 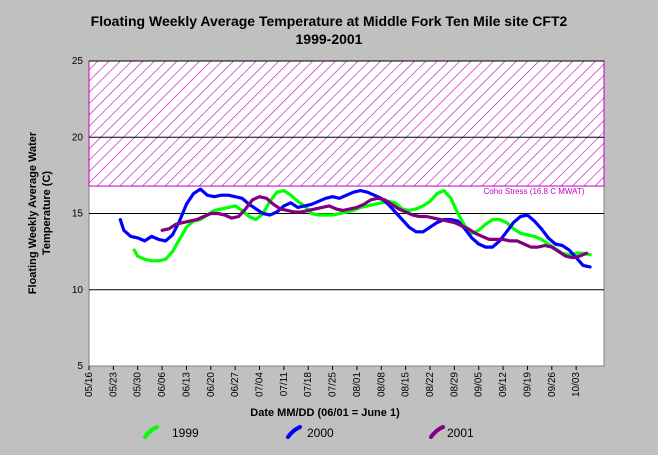 What do you see at coordinates (211, 384) in the screenshot?
I see `x-tick-label-06/20: 06/20` at bounding box center [211, 384].